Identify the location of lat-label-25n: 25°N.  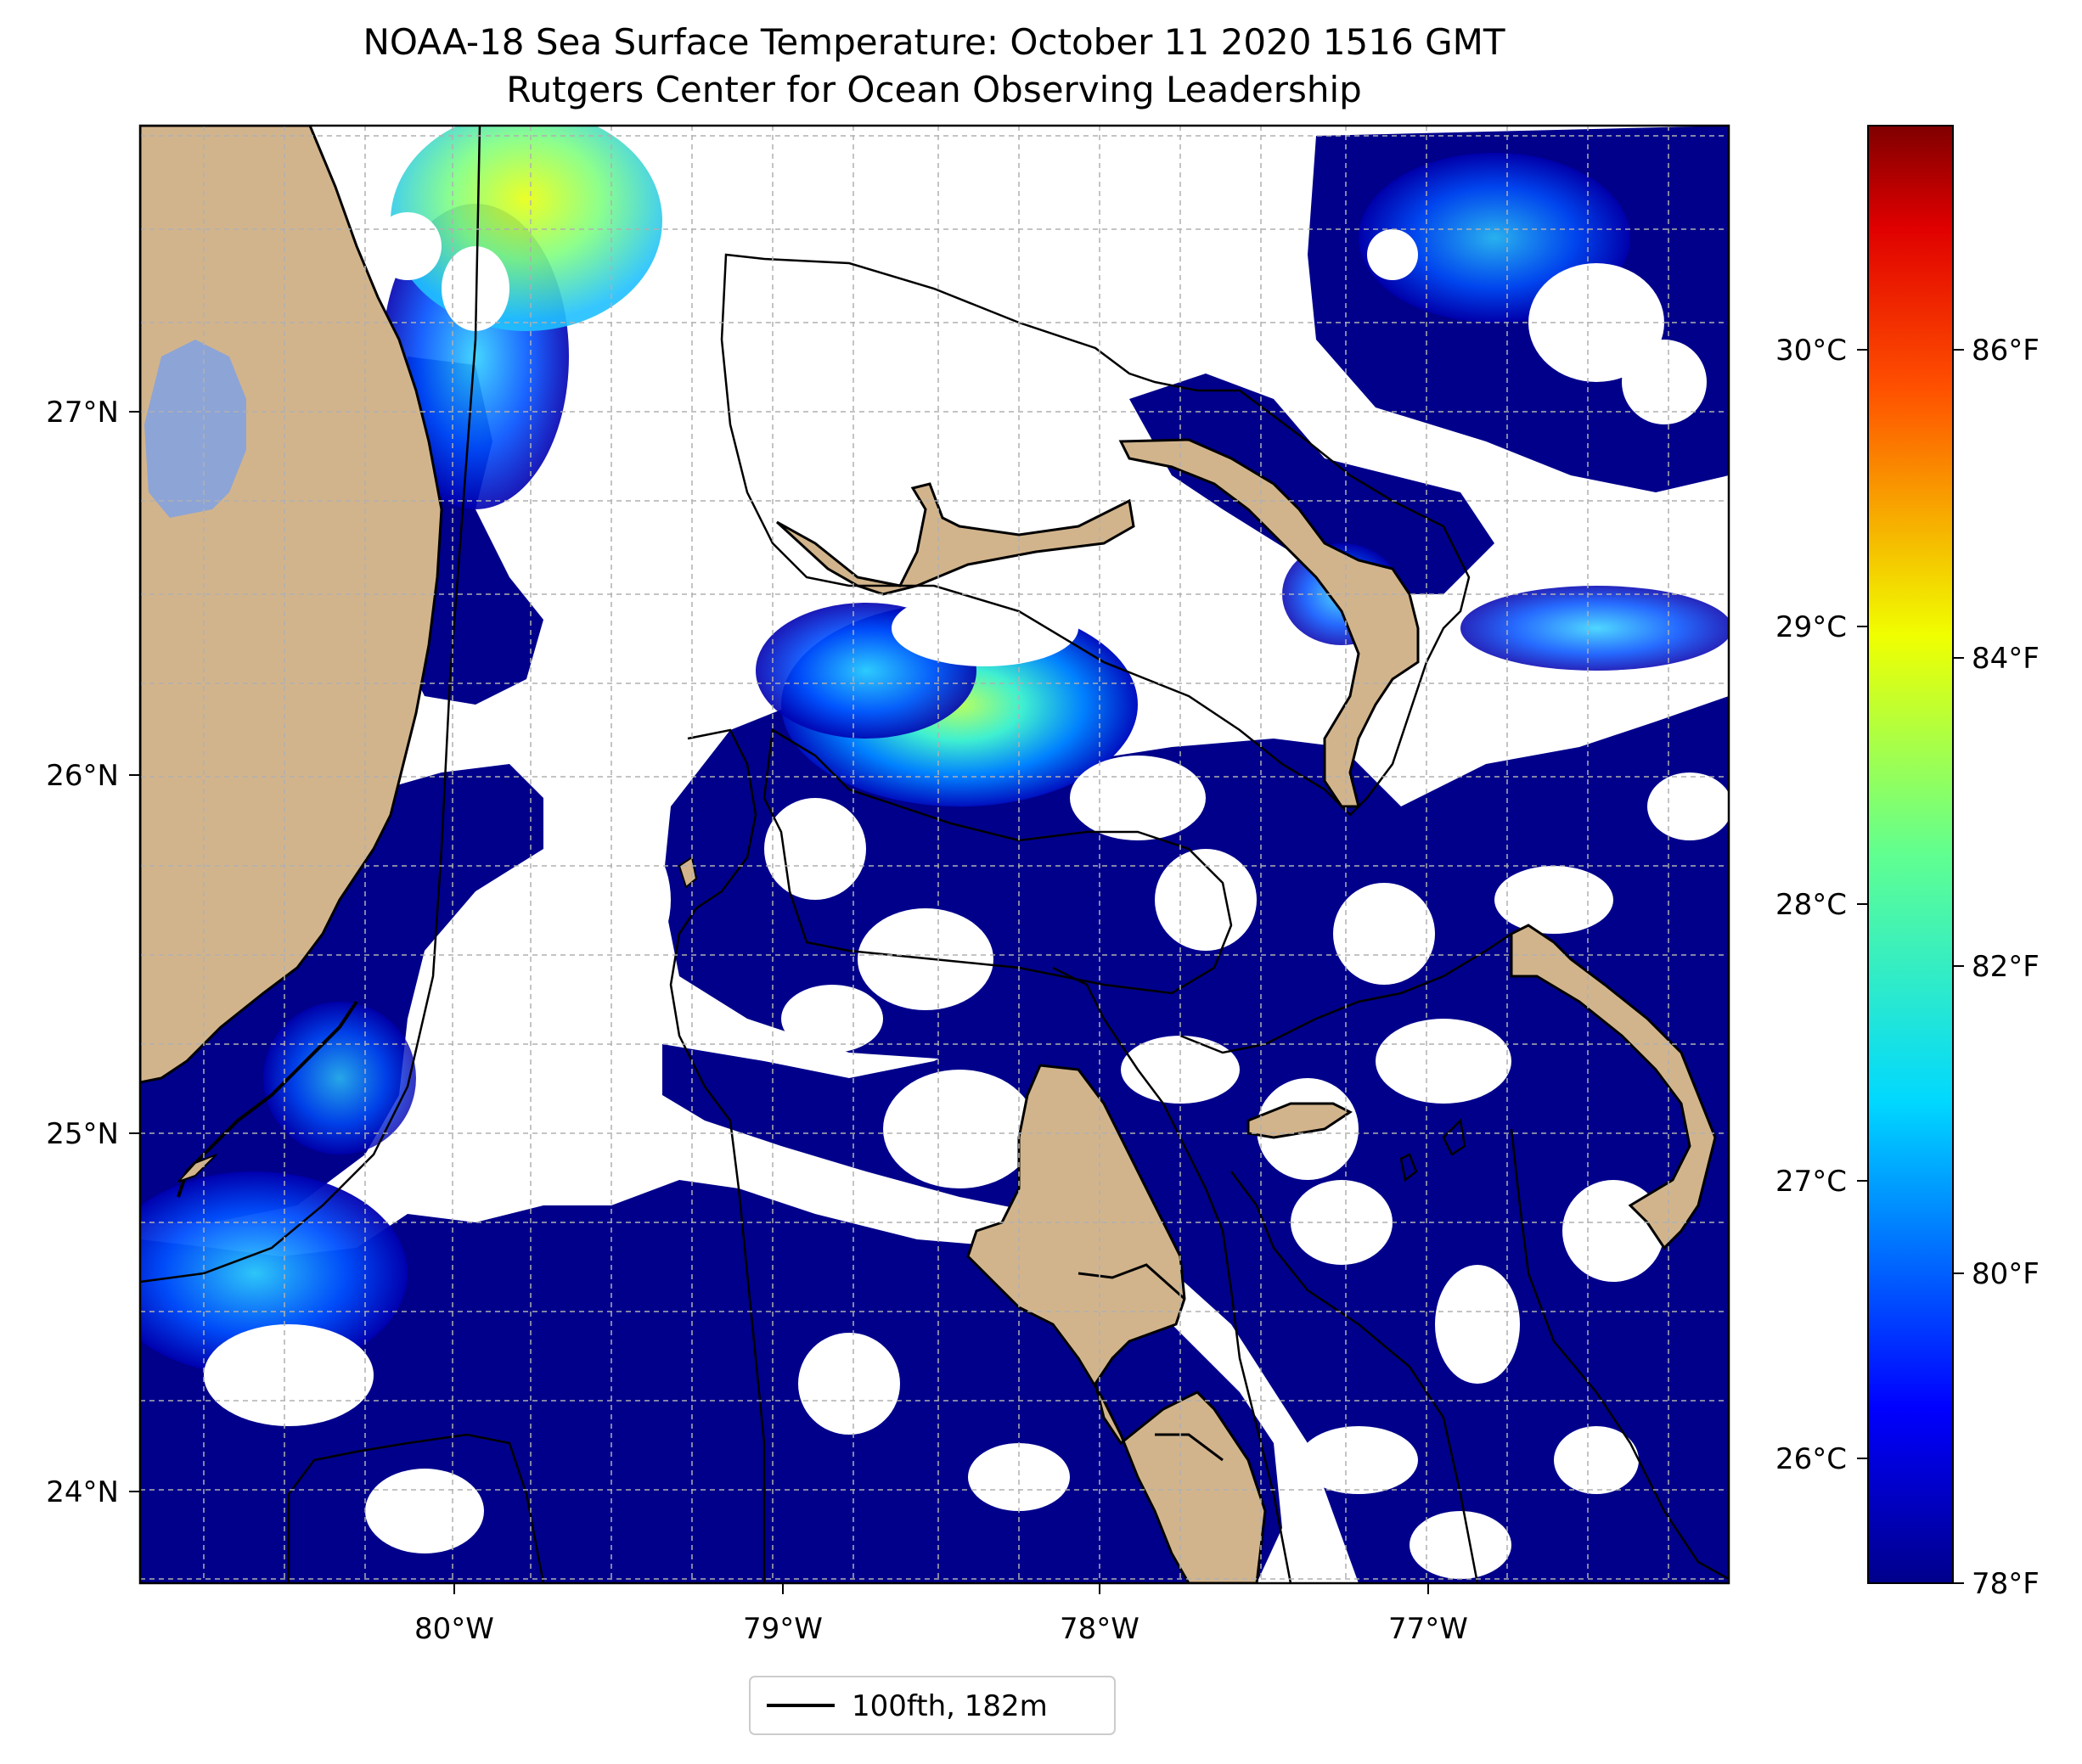
(83, 1134).